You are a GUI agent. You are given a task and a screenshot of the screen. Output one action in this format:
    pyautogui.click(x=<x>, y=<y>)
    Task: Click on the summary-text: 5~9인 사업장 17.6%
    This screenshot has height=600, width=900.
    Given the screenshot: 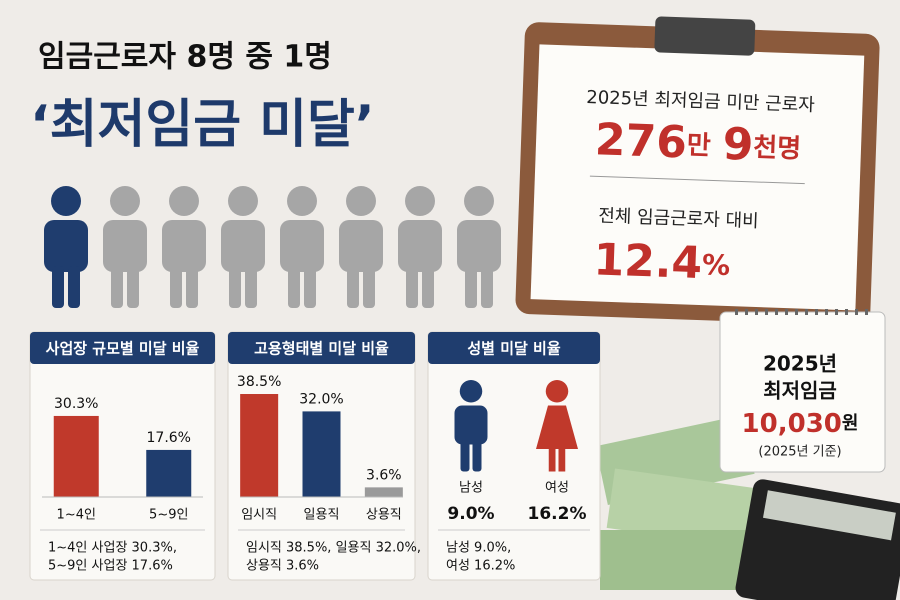 What is the action you would take?
    pyautogui.click(x=110, y=566)
    